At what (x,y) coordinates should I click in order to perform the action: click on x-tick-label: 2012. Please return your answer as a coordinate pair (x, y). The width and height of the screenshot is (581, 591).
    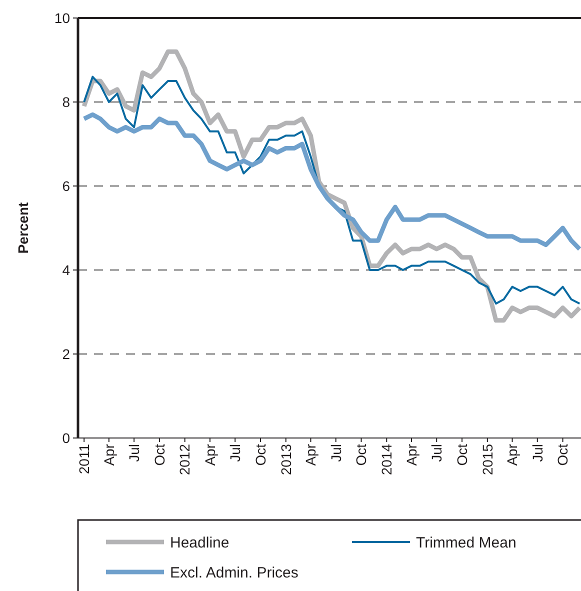
    Looking at the image, I should click on (184, 460).